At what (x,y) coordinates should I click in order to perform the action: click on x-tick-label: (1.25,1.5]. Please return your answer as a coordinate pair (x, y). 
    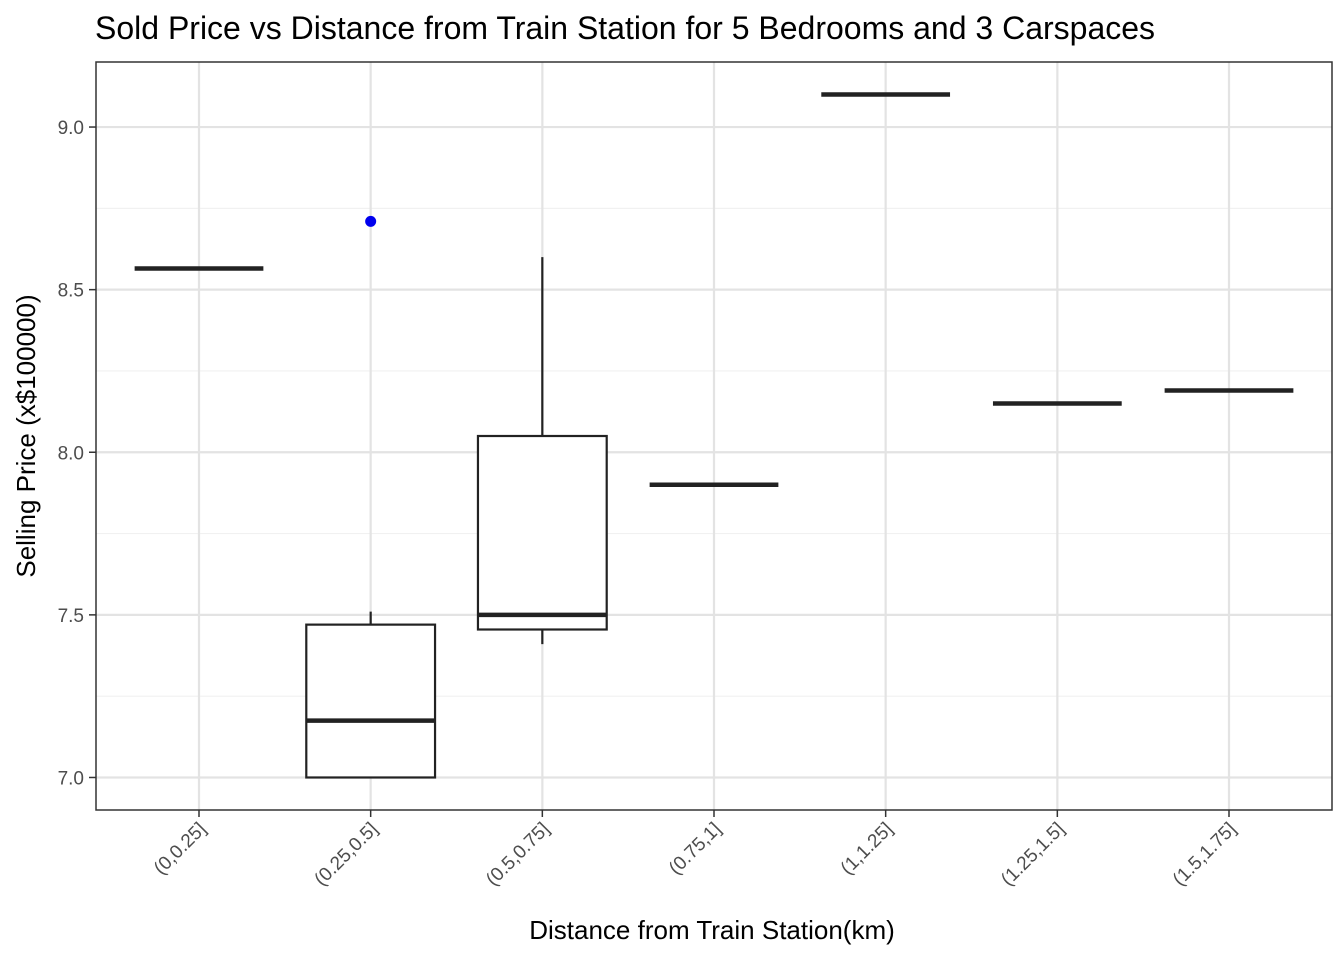
    Looking at the image, I should click on (1033, 855).